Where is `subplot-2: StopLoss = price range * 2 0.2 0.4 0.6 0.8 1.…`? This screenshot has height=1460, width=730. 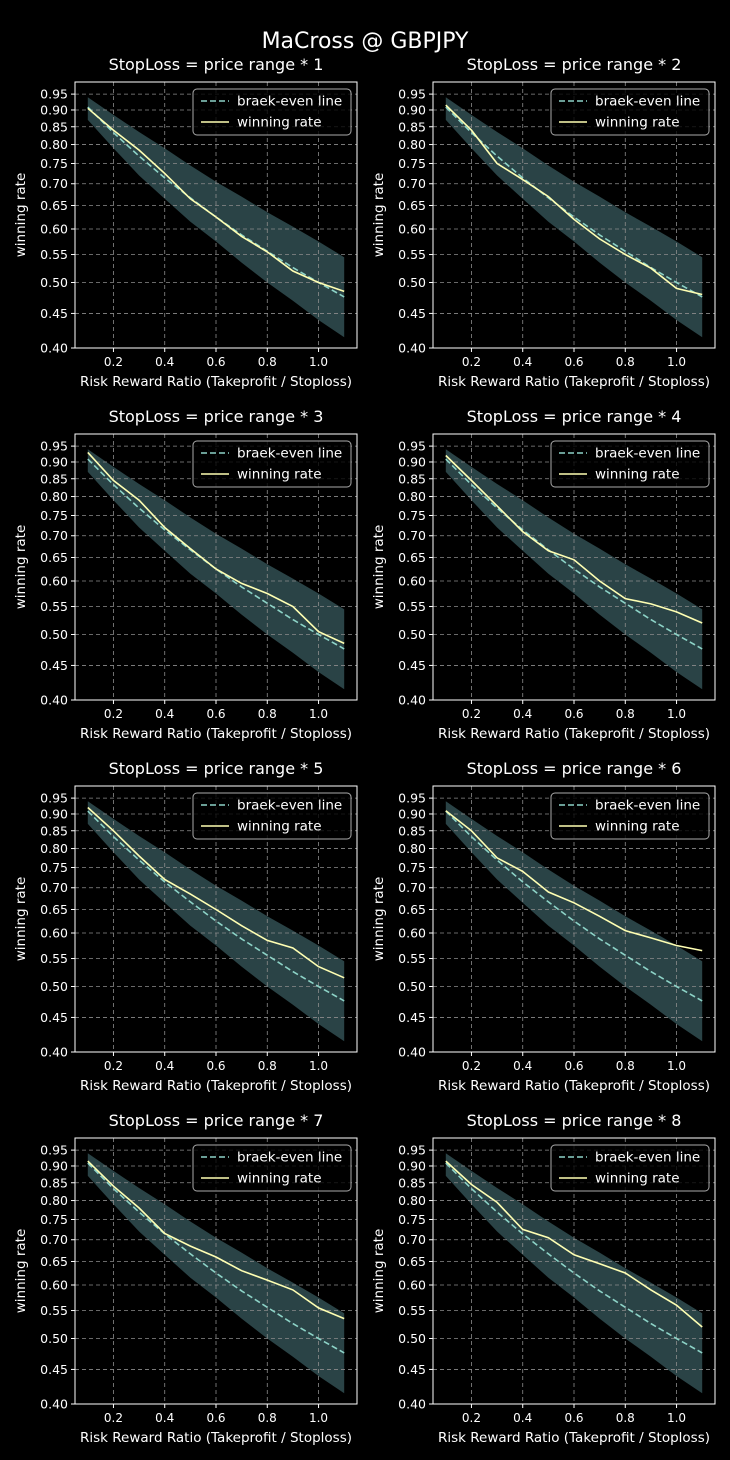 subplot-2: StopLoss = price range * 2 0.2 0.4 0.6 0.8 1.… is located at coordinates (543, 222).